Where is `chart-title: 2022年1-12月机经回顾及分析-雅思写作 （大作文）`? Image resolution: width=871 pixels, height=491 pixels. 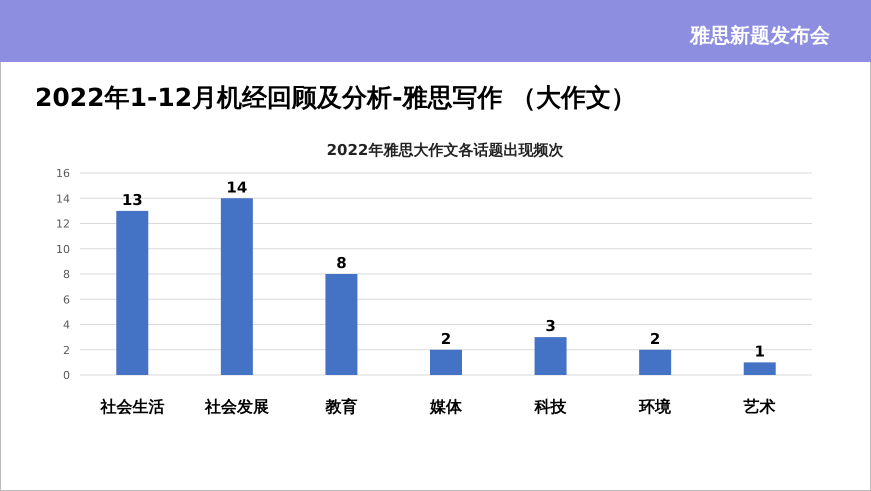
chart-title: 2022年1-12月机经回顾及分析-雅思写作 （大作文） is located at coordinates (335, 97).